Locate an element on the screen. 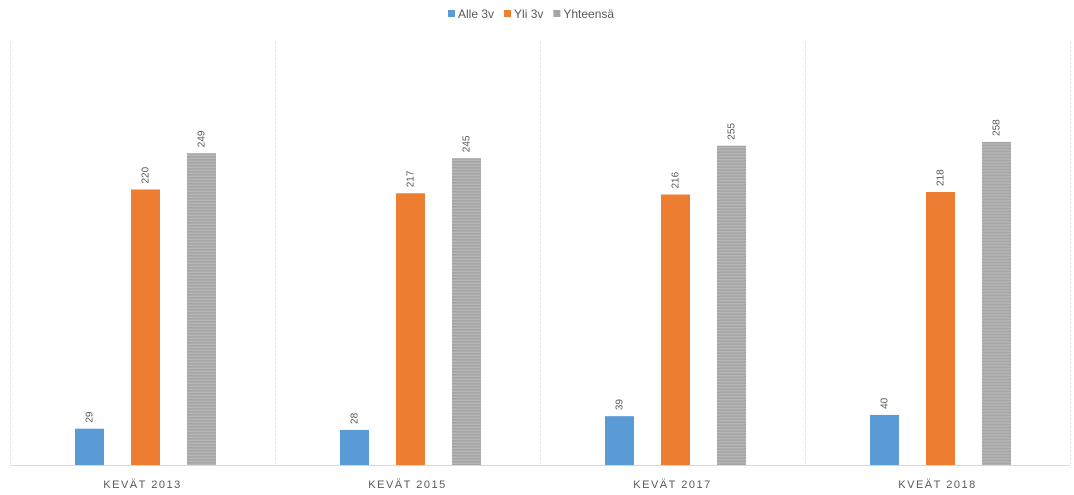 The width and height of the screenshot is (1074, 495). x-tick-label-2: KEVÄT 2015 is located at coordinates (407, 485).